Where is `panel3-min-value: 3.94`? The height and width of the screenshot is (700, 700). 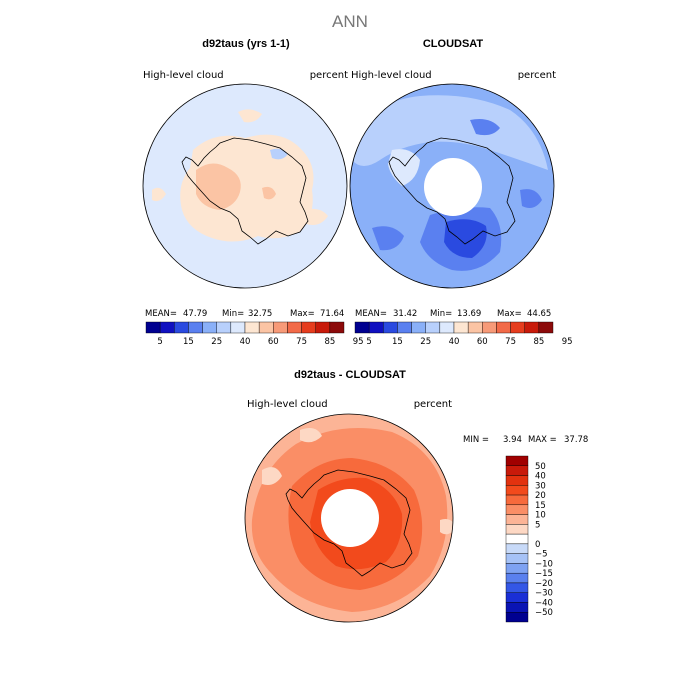
panel3-min-value: 3.94 is located at coordinates (512, 440).